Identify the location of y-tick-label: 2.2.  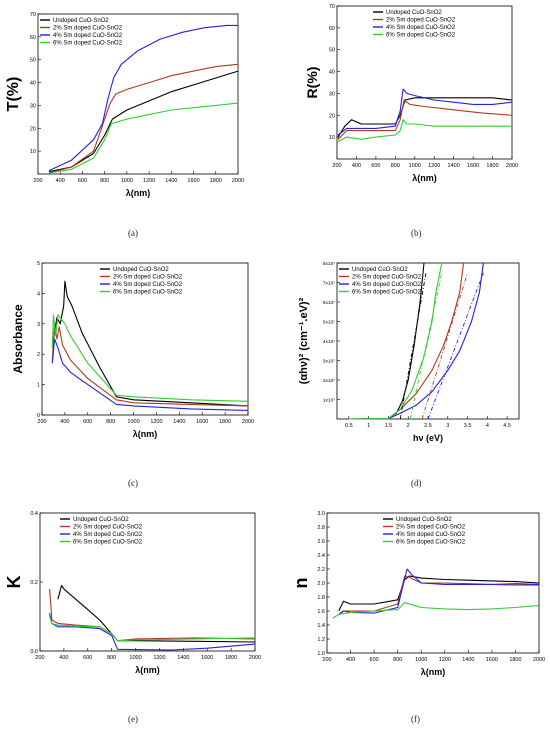
(321, 570).